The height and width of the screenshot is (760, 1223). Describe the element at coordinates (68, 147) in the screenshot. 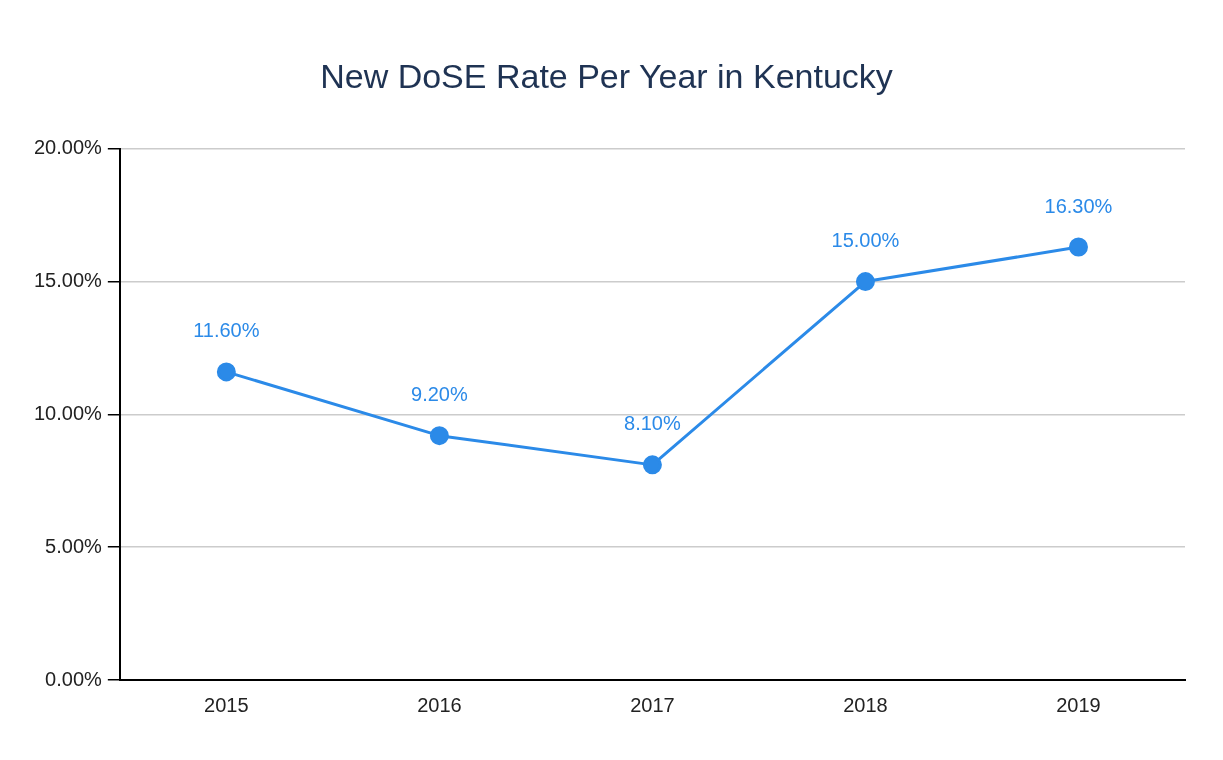

I see `y-tick-label: 20.00%` at that location.